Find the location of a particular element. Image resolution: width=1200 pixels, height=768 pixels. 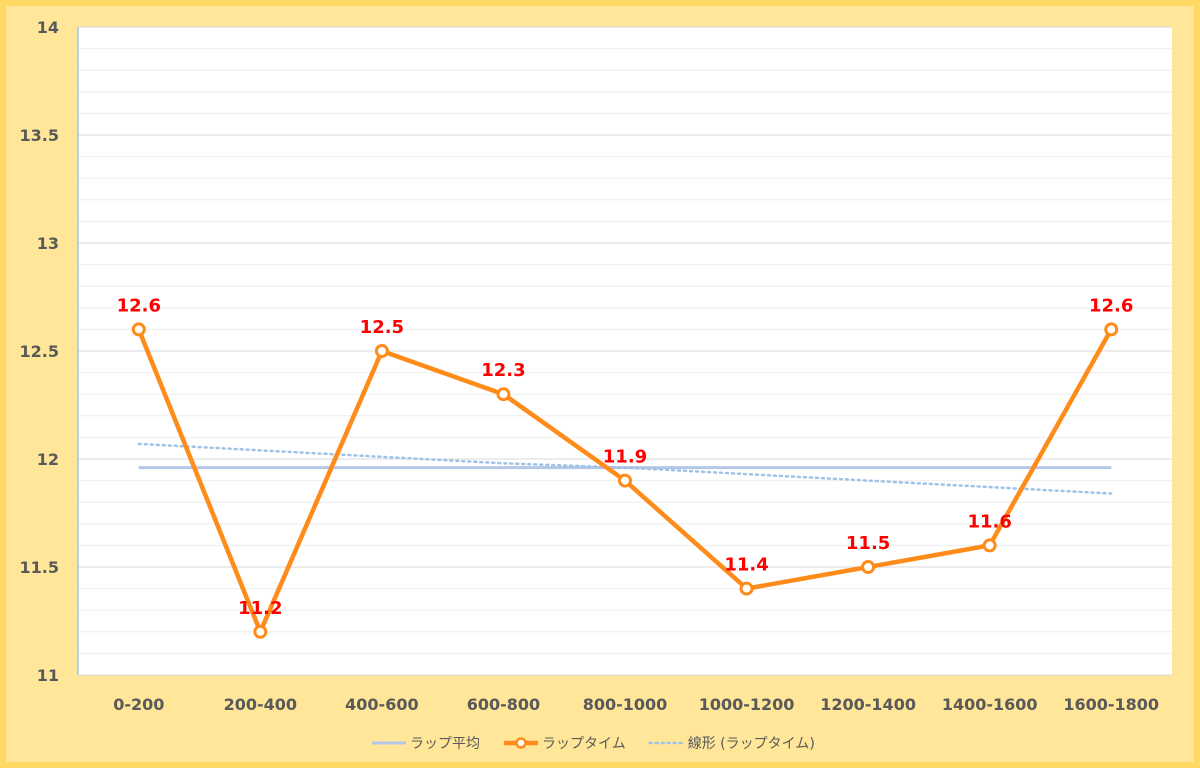

y-axis: 11 11.5 12 12.5 13 13.5 14 is located at coordinates (49, 351).